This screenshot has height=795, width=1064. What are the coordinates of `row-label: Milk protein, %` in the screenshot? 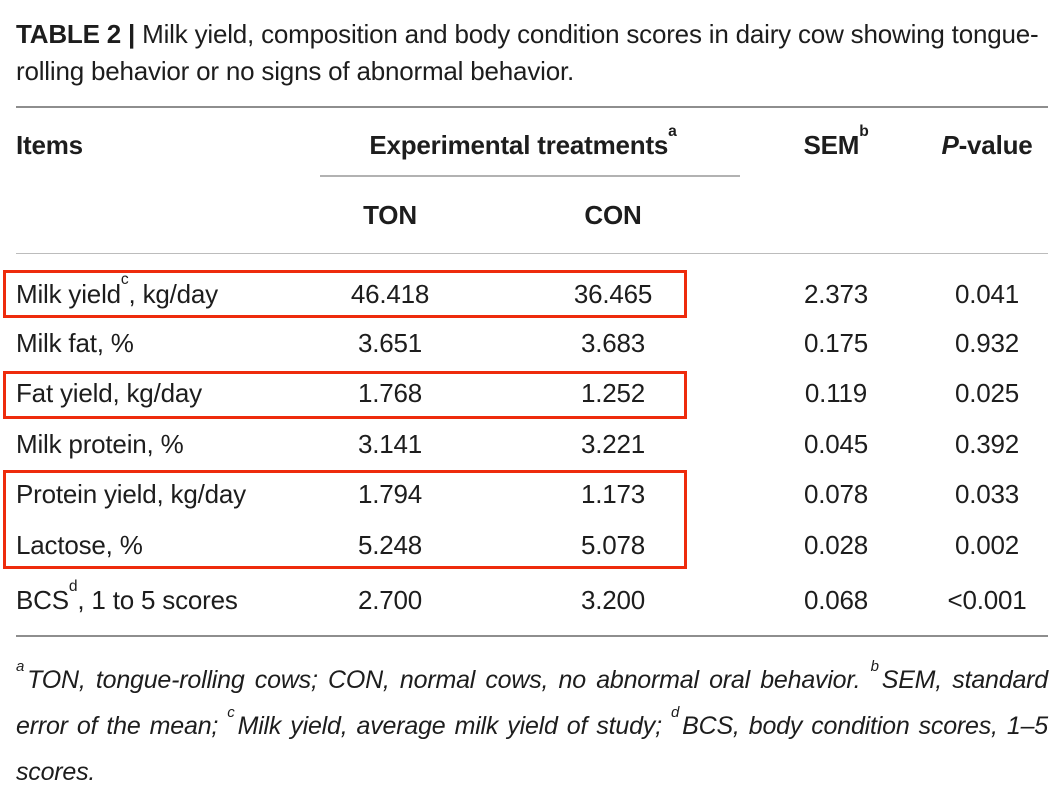 It's located at (100, 443).